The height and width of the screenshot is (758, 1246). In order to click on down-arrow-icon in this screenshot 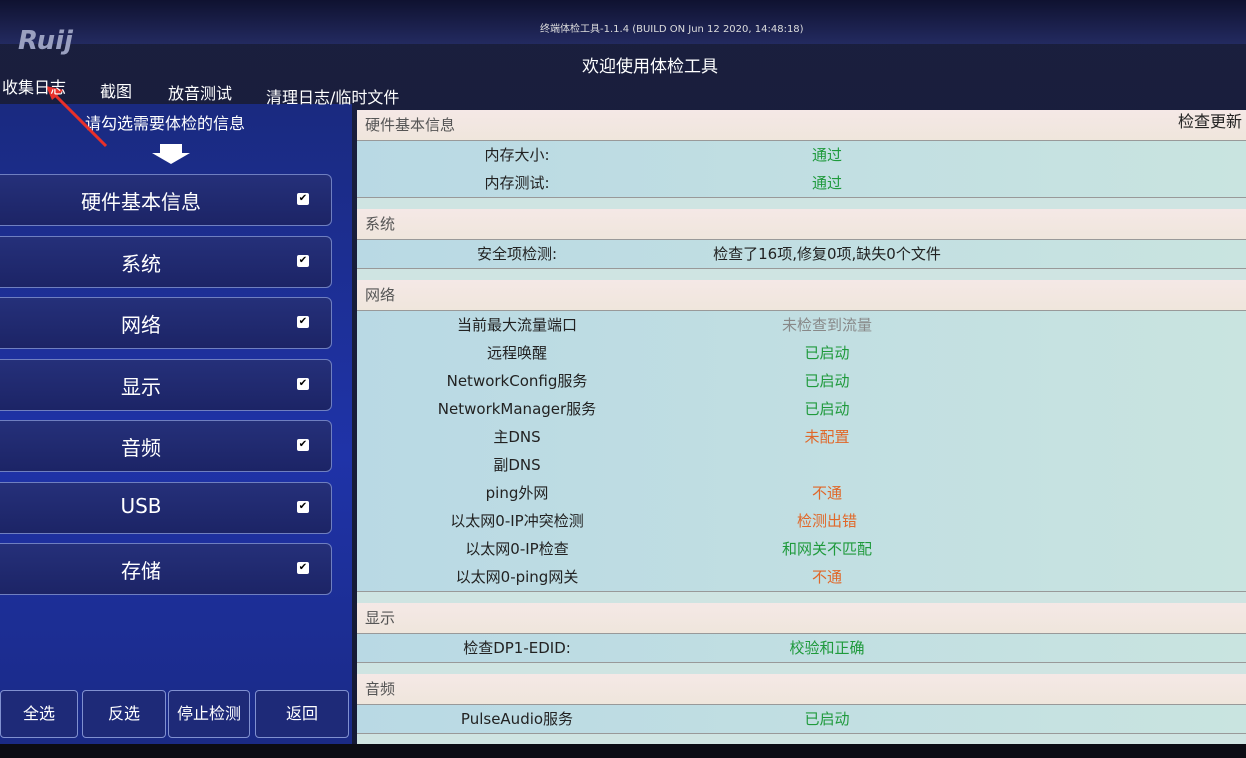, I will do `click(171, 154)`.